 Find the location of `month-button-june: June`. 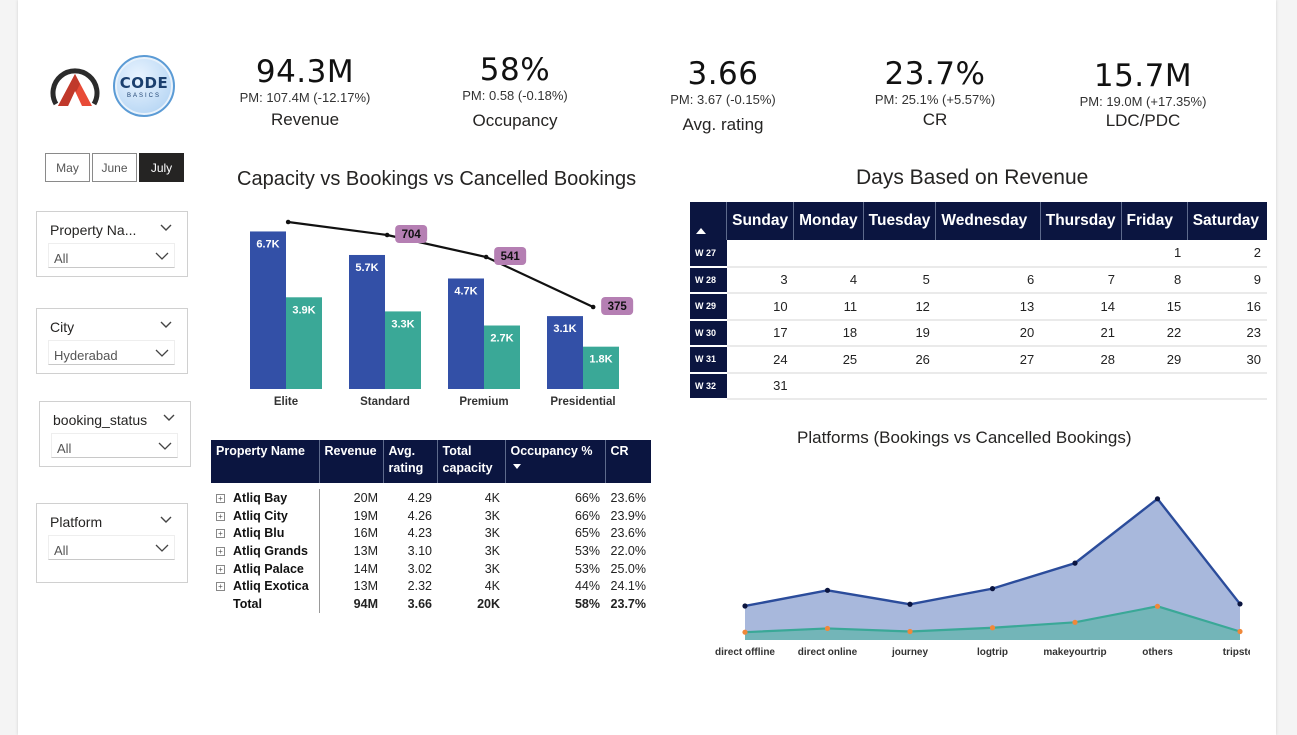

month-button-june: June is located at coordinates (114, 167).